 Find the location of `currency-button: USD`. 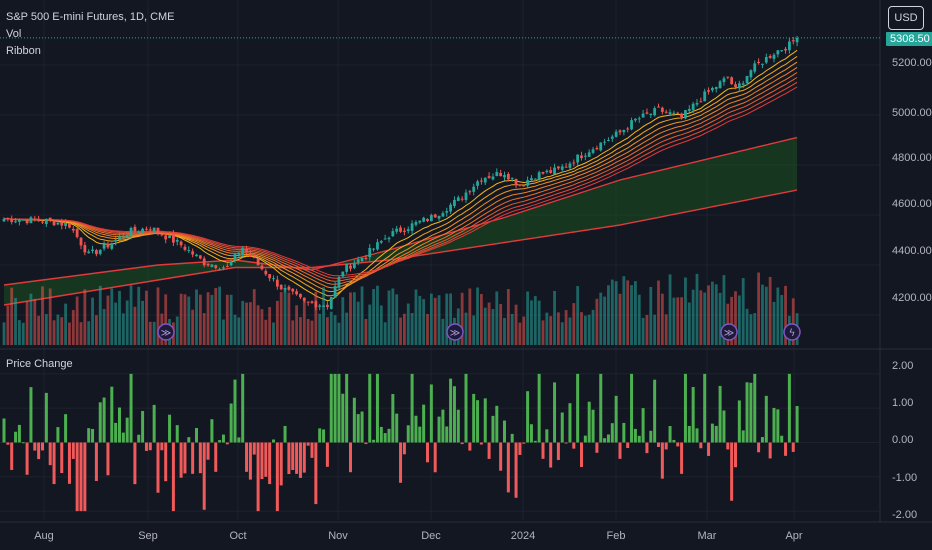

currency-button: USD is located at coordinates (906, 18).